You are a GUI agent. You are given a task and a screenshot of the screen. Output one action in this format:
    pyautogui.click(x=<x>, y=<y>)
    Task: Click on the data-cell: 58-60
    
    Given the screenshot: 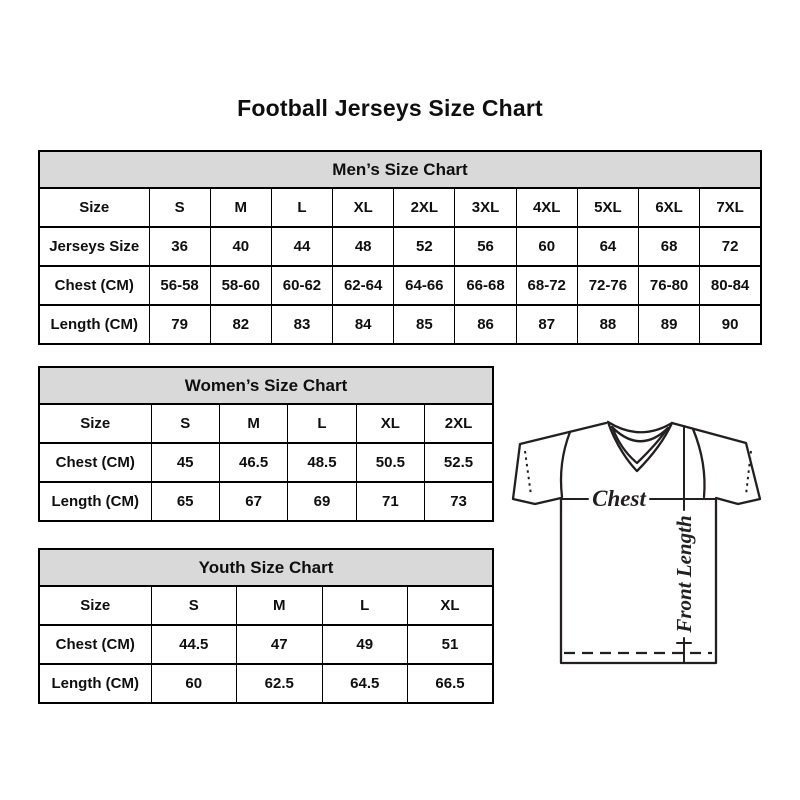 What is the action you would take?
    pyautogui.click(x=240, y=285)
    